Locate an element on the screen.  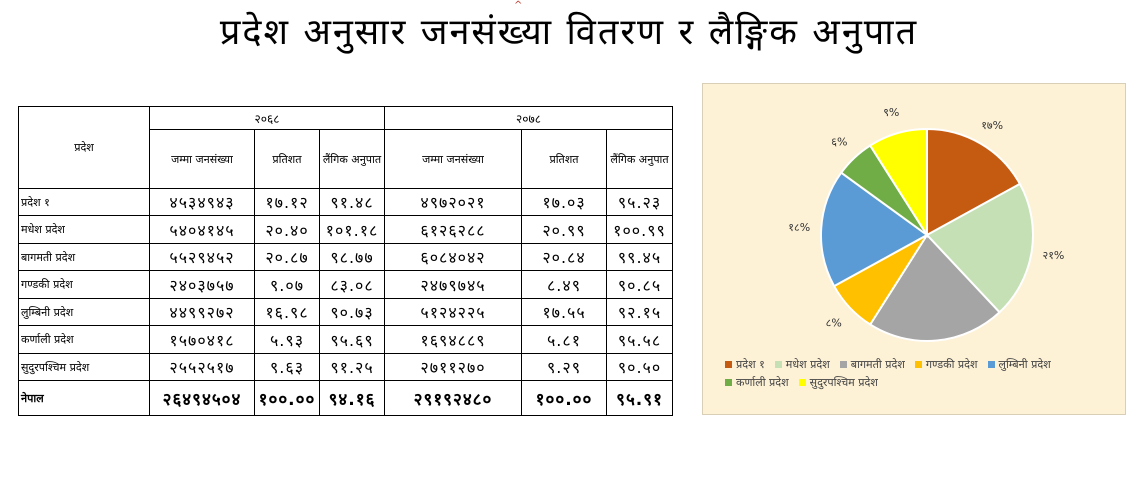
population-2078: २४७९७४५ is located at coordinates (453, 284).